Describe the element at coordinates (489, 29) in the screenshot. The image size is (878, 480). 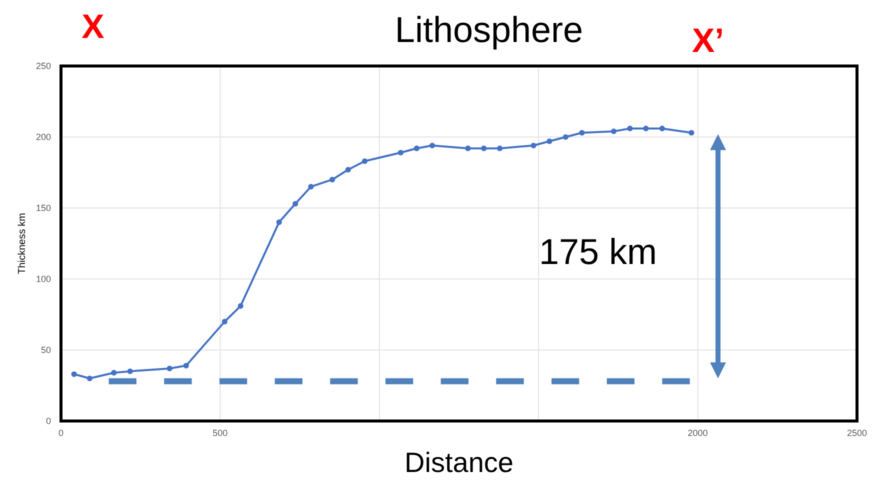
I see `chart-title: Lithosphere` at that location.